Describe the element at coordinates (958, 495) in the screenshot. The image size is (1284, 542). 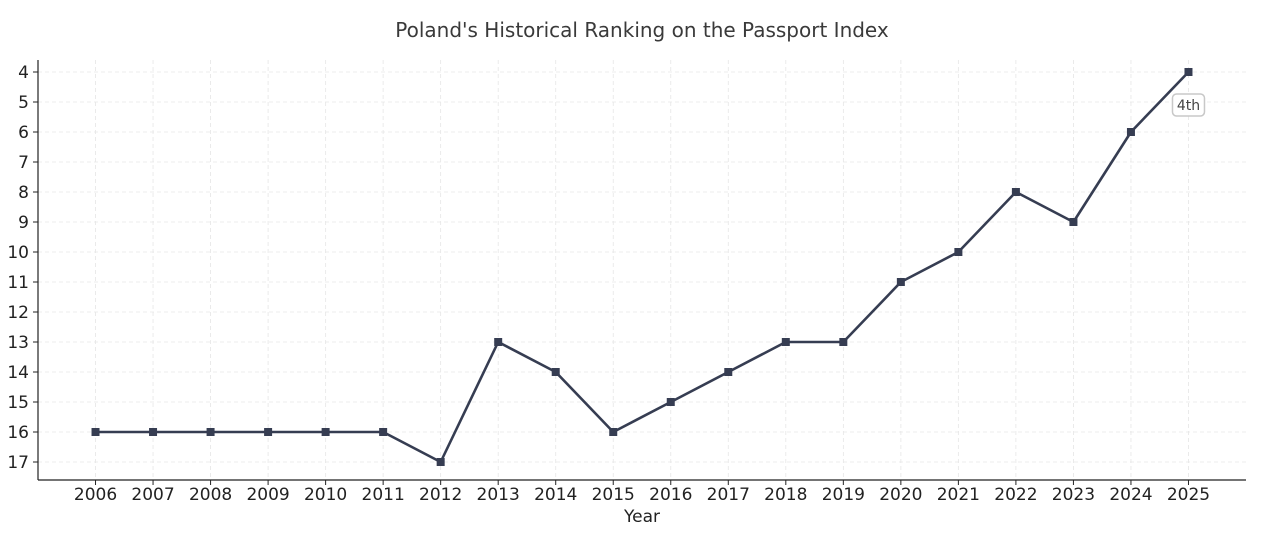
I see `x-tick-label: 2021` at that location.